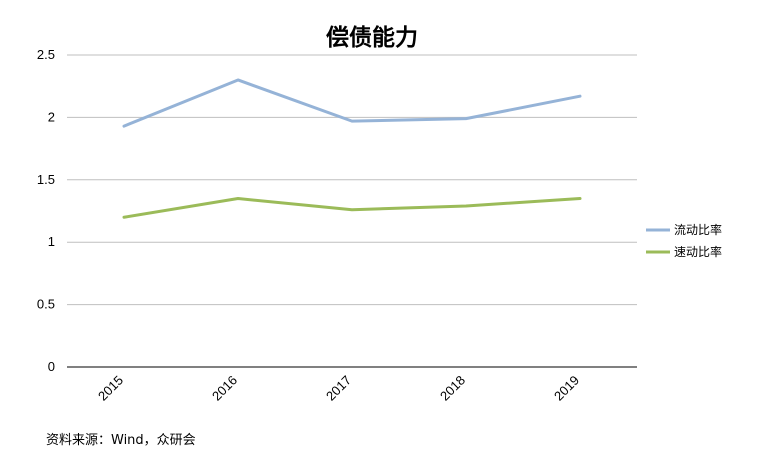 This screenshot has height=462, width=758. What do you see at coordinates (51, 241) in the screenshot?
I see `y-tick-label: 1` at bounding box center [51, 241].